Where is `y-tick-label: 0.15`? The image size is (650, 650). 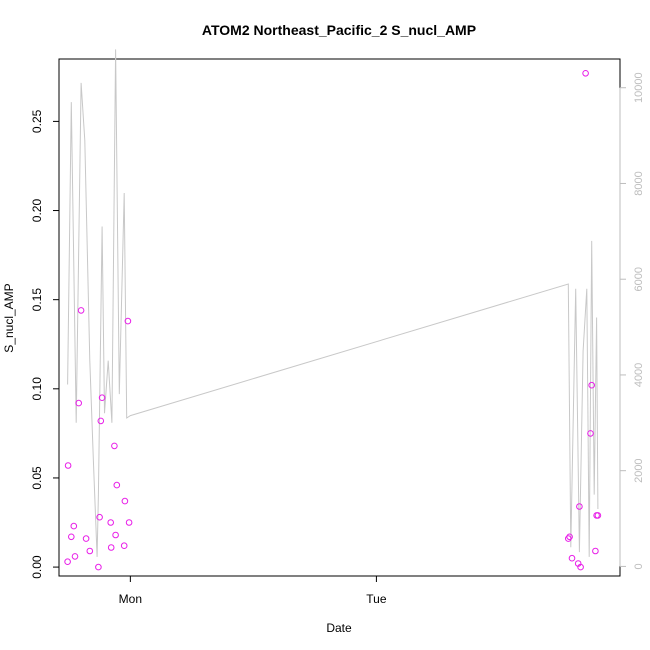 y-tick-label: 0.15 is located at coordinates (37, 300).